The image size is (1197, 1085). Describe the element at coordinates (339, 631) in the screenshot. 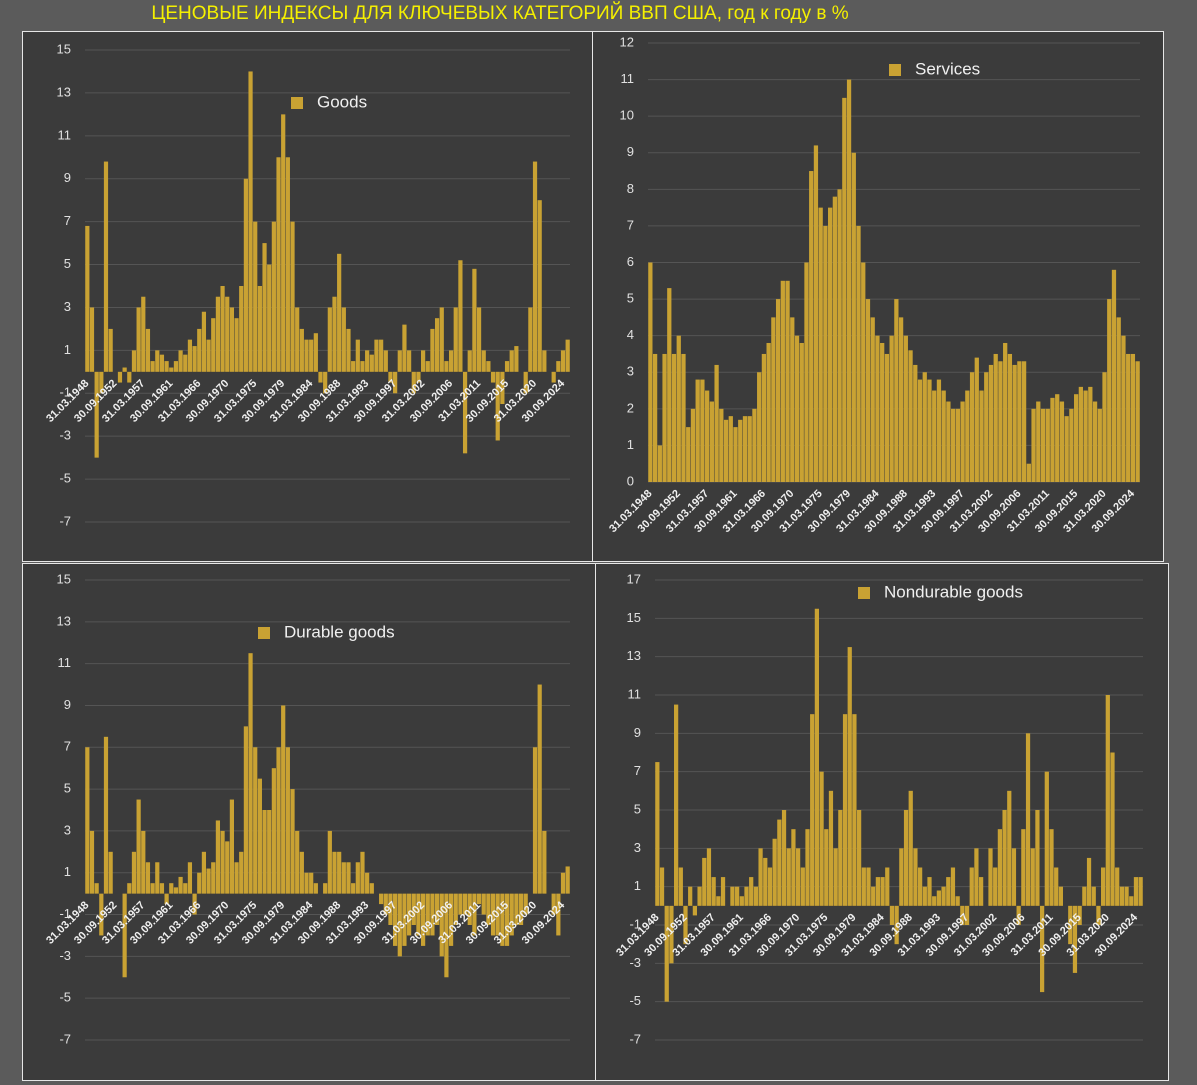

I see `legend-label: Durable goods` at that location.